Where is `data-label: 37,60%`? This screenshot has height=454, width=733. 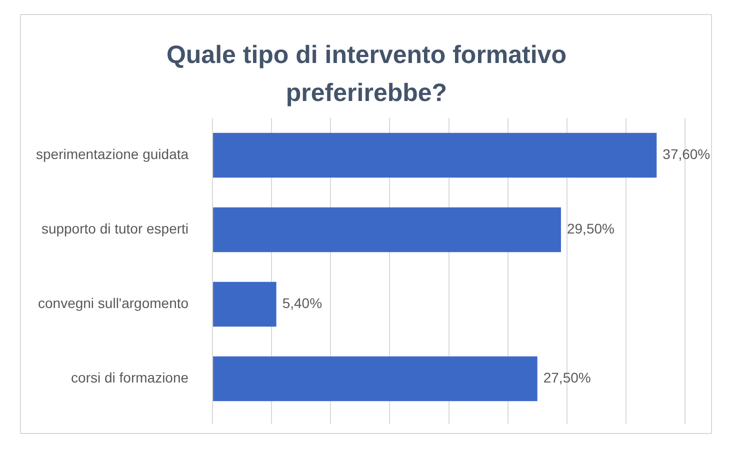 data-label: 37,60% is located at coordinates (686, 154).